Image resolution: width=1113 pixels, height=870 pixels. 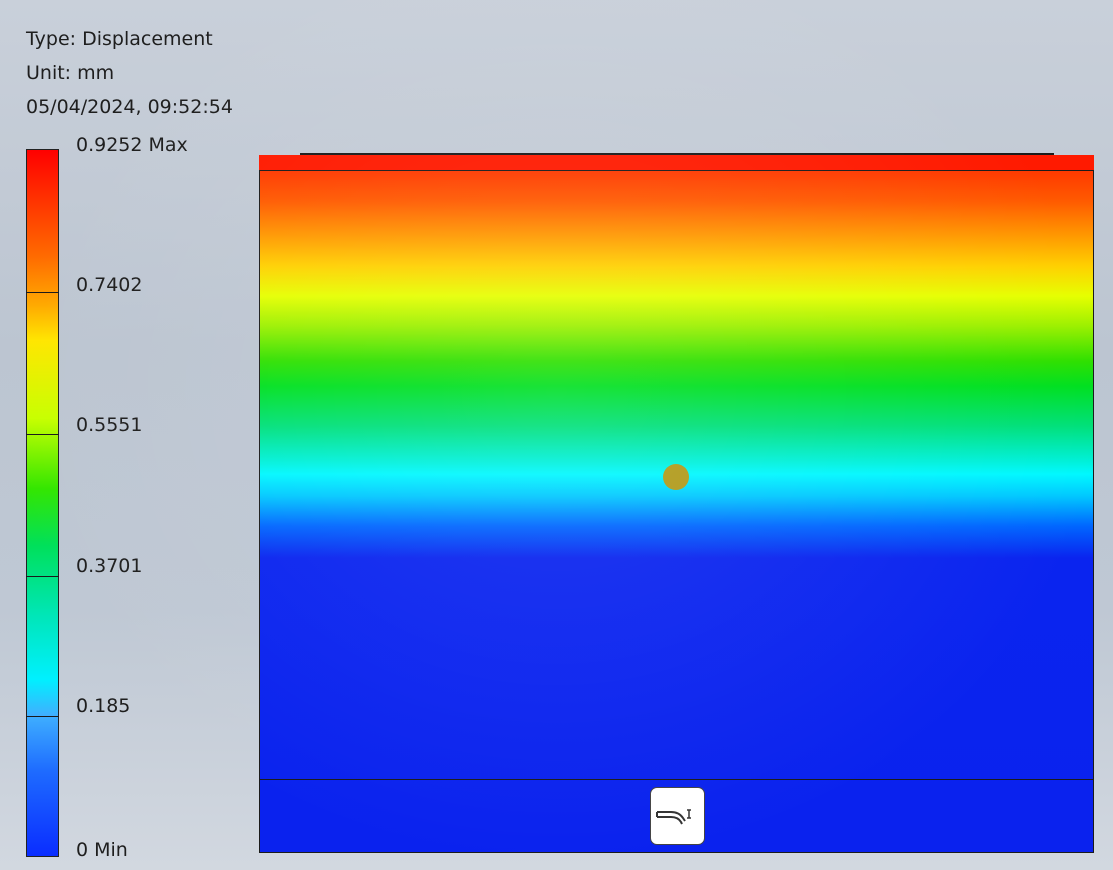 I want to click on probe-marker, so click(x=676, y=477).